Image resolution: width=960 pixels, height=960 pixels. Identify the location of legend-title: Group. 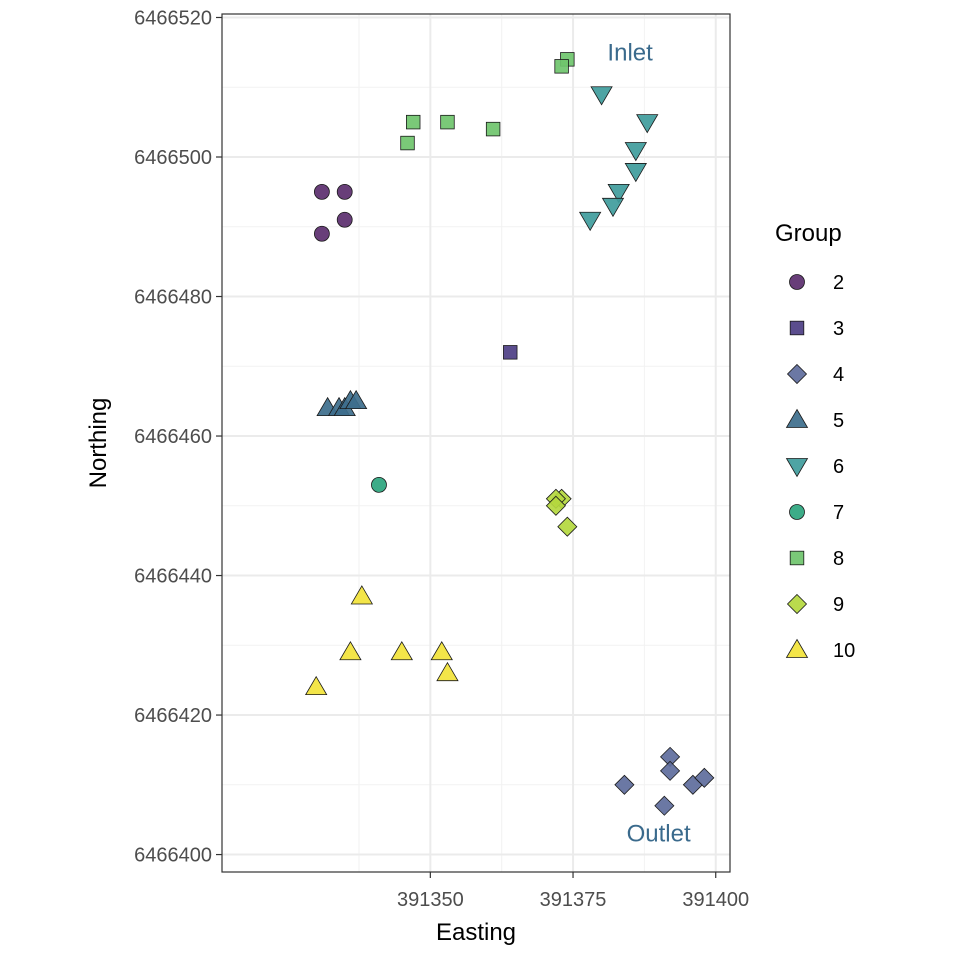
(808, 233).